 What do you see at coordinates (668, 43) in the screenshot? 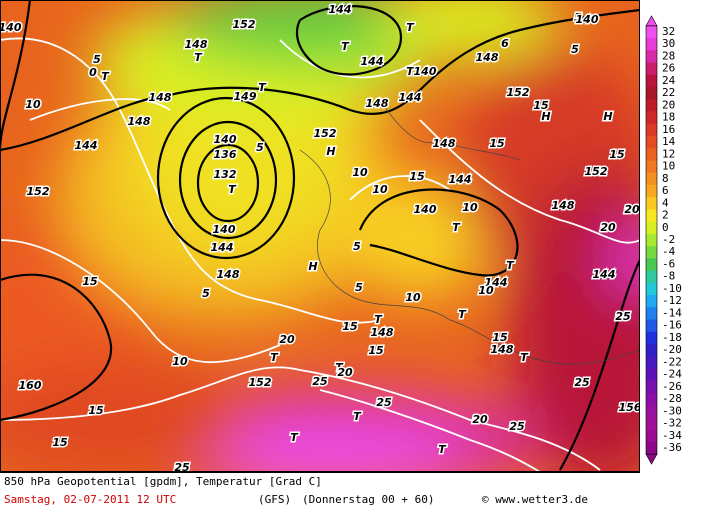
I see `colorbar-label: 30` at bounding box center [668, 43].